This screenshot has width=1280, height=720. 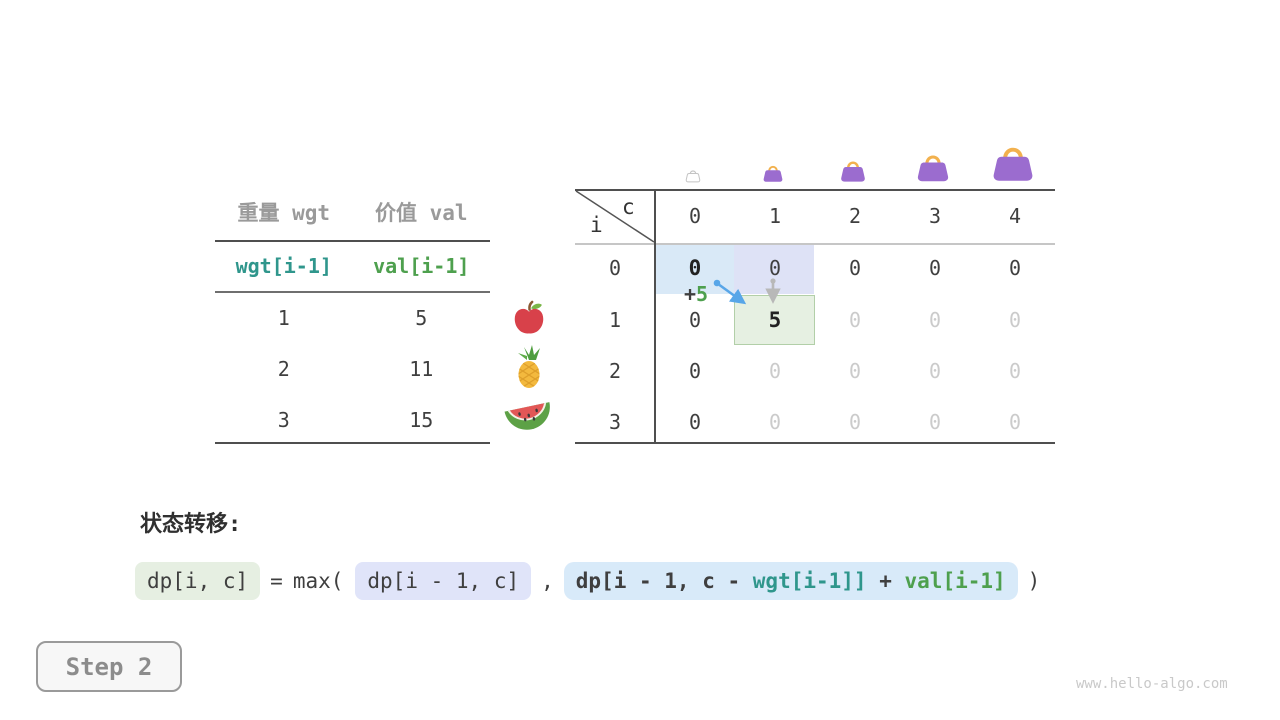 I want to click on take-arrow-icon, so click(x=730, y=292).